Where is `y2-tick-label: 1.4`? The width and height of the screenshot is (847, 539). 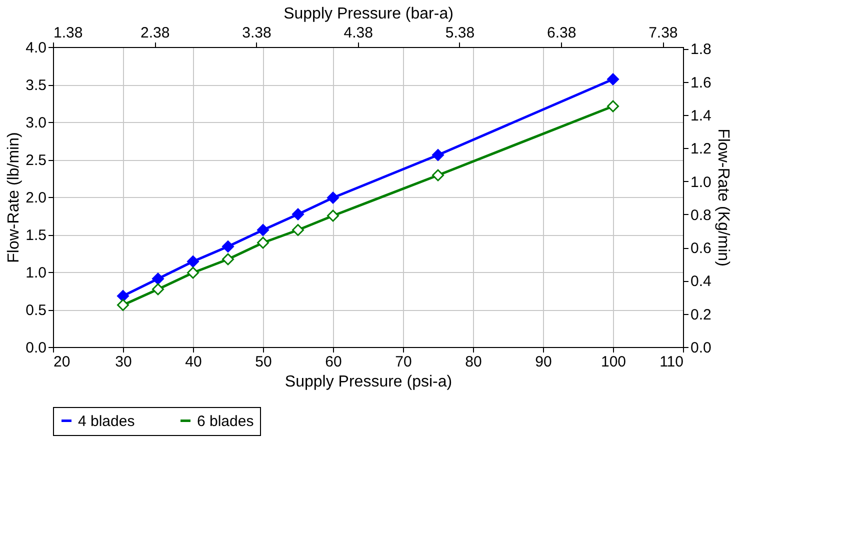
y2-tick-label: 1.4 is located at coordinates (701, 115).